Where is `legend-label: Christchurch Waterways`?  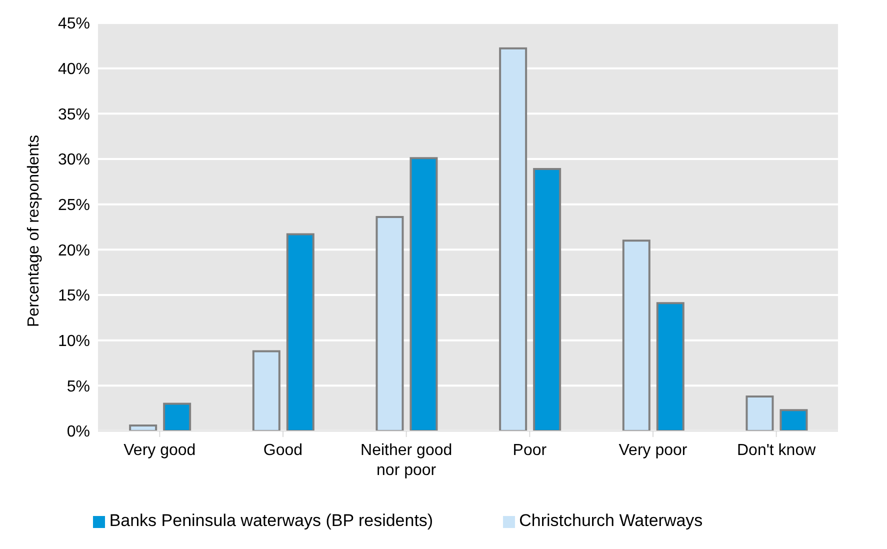
legend-label: Christchurch Waterways is located at coordinates (611, 520).